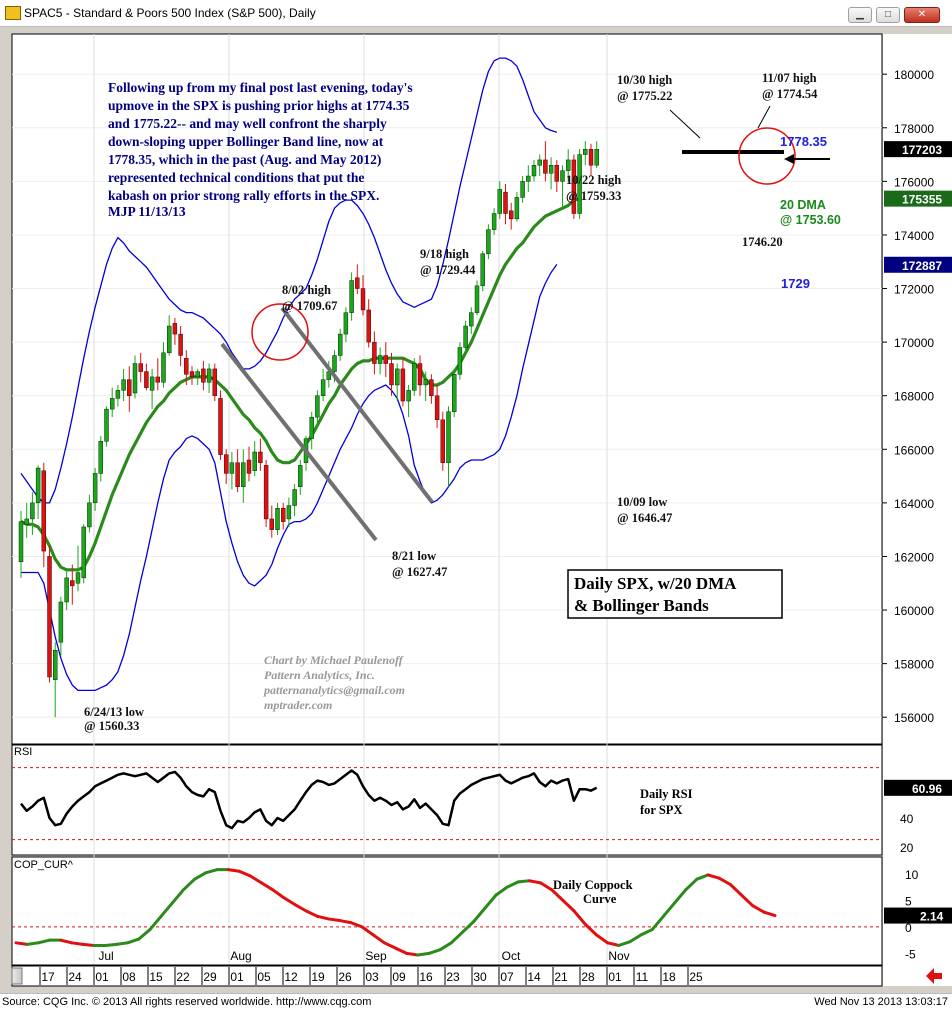 The image size is (952, 1012). I want to click on date-label: 12, so click(291, 977).